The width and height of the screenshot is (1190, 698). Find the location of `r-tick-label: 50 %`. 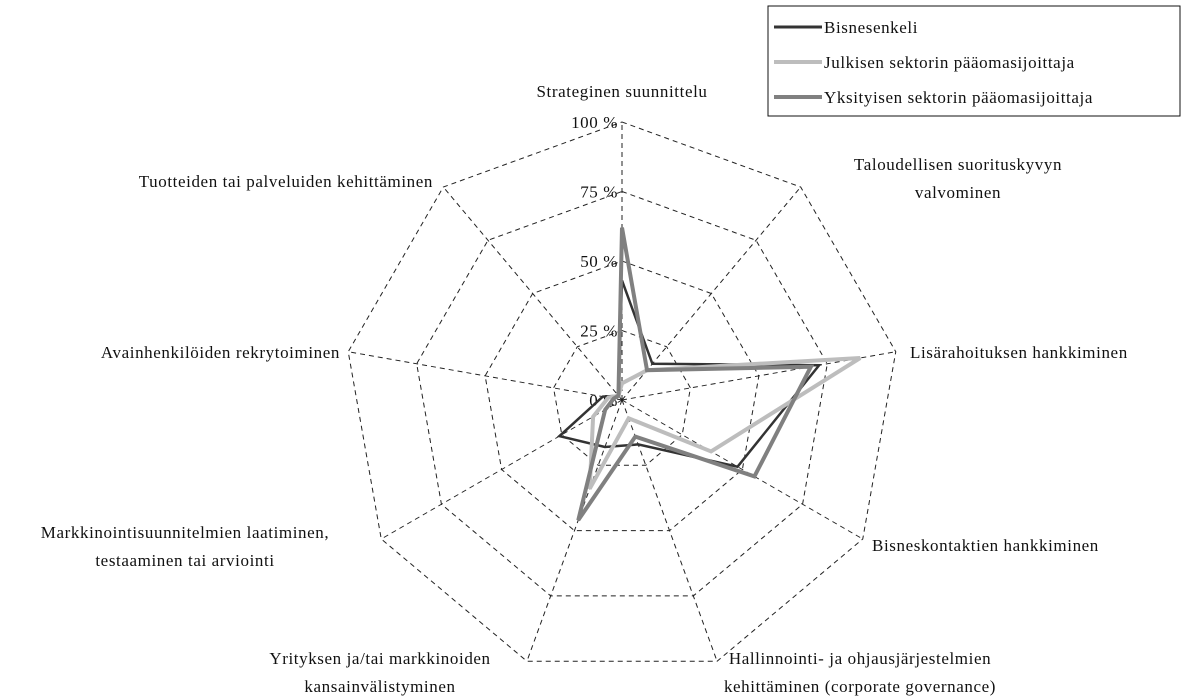

r-tick-label: 50 % is located at coordinates (599, 261).